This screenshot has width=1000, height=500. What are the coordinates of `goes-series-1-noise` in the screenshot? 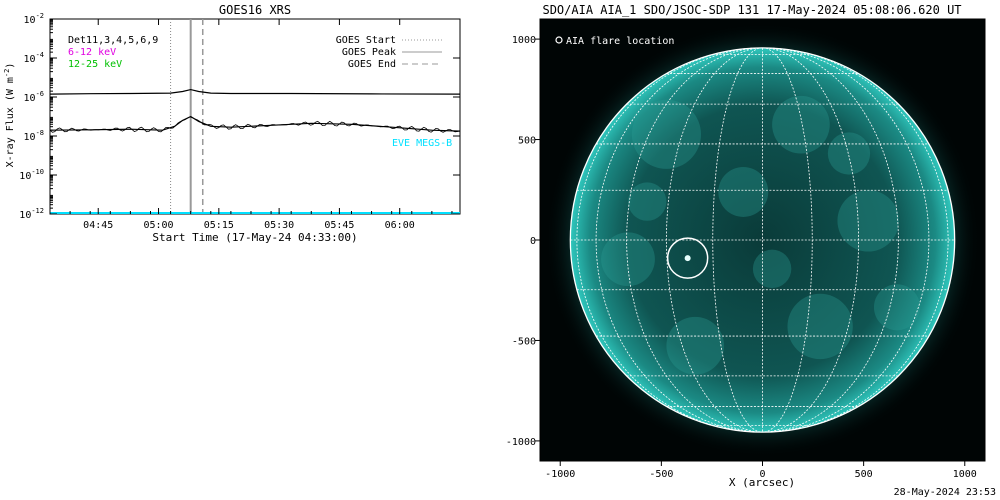 It's located at (255, 124).